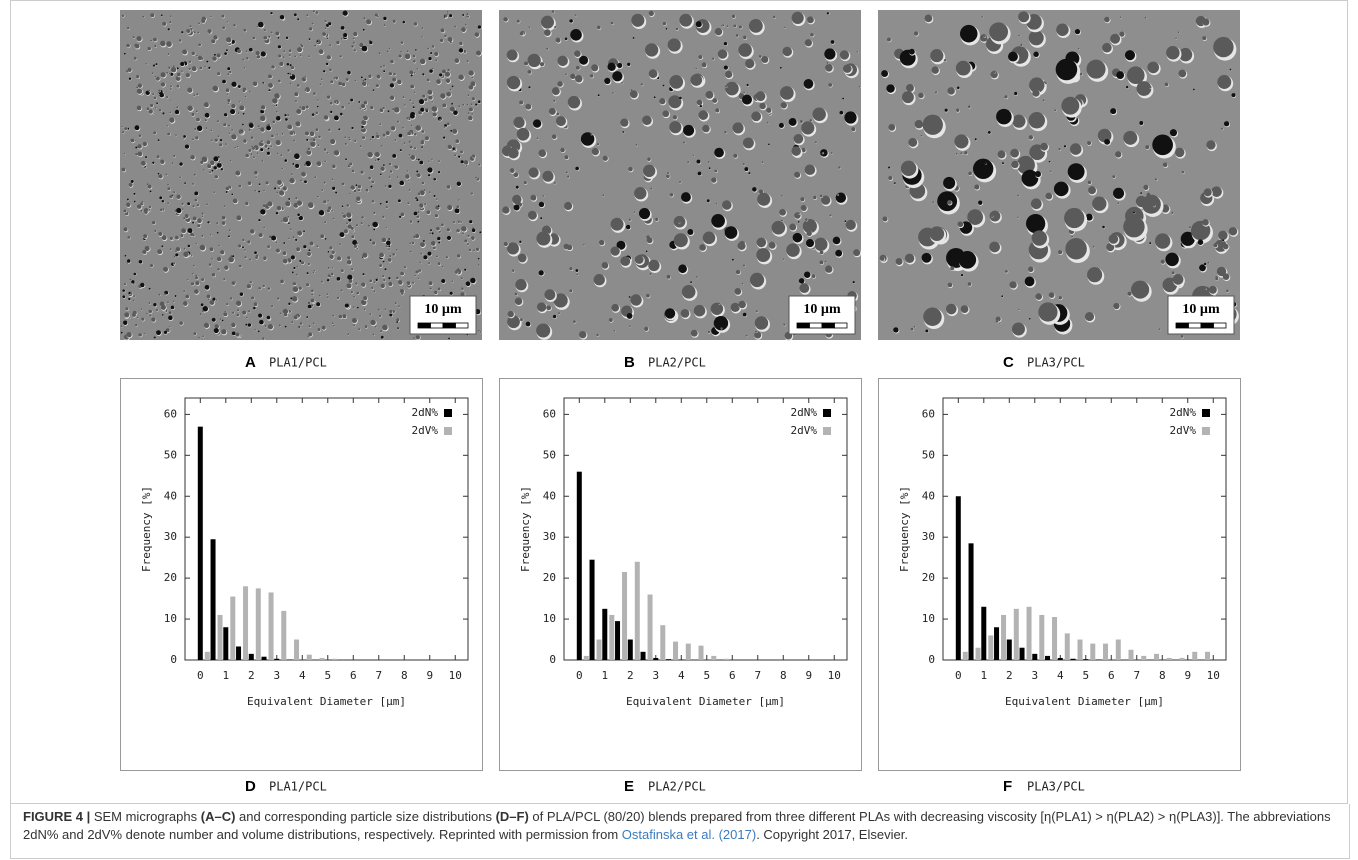 This screenshot has height=860, width=1358. What do you see at coordinates (1136, 675) in the screenshot?
I see `x-tick-label: 7` at bounding box center [1136, 675].